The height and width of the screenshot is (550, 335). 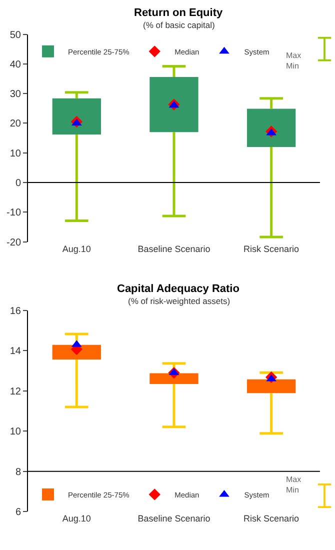 What do you see at coordinates (18, 184) in the screenshot?
I see `y-tick-label: 0` at bounding box center [18, 184].